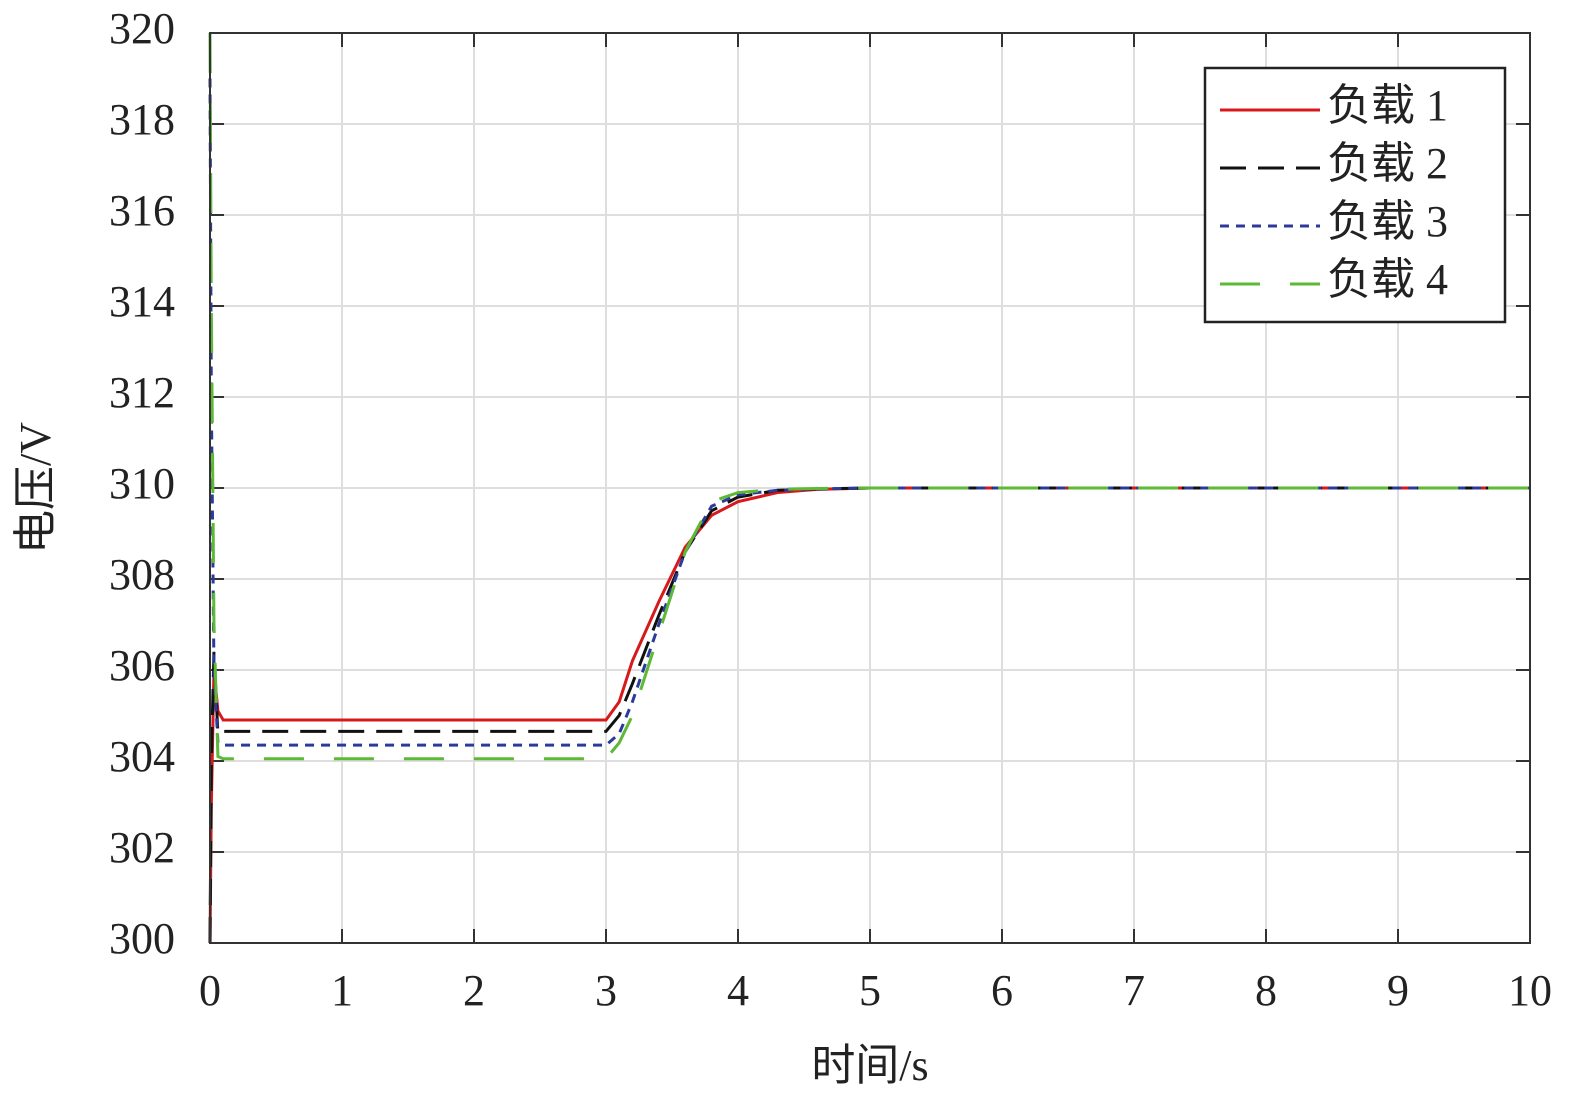 The height and width of the screenshot is (1108, 1575). Describe the element at coordinates (342, 990) in the screenshot. I see `x-tick-label: 1` at that location.